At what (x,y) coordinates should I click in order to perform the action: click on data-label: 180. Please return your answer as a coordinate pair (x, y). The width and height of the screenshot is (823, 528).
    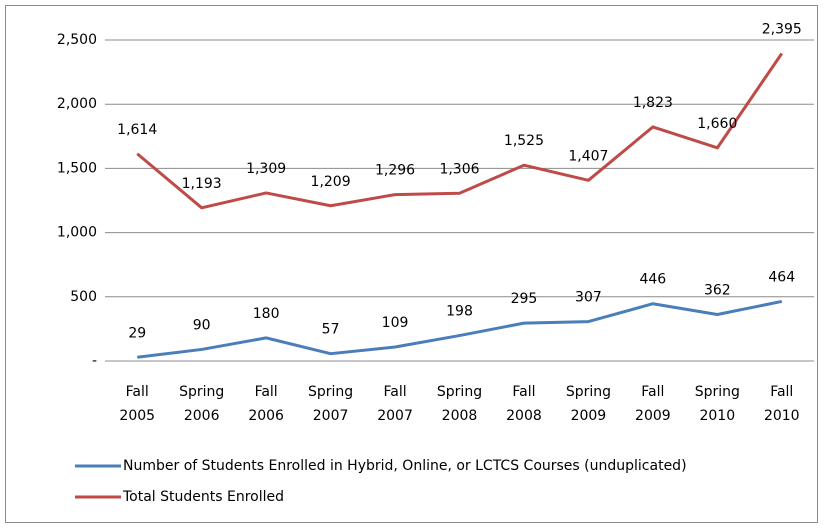
    Looking at the image, I should click on (266, 314).